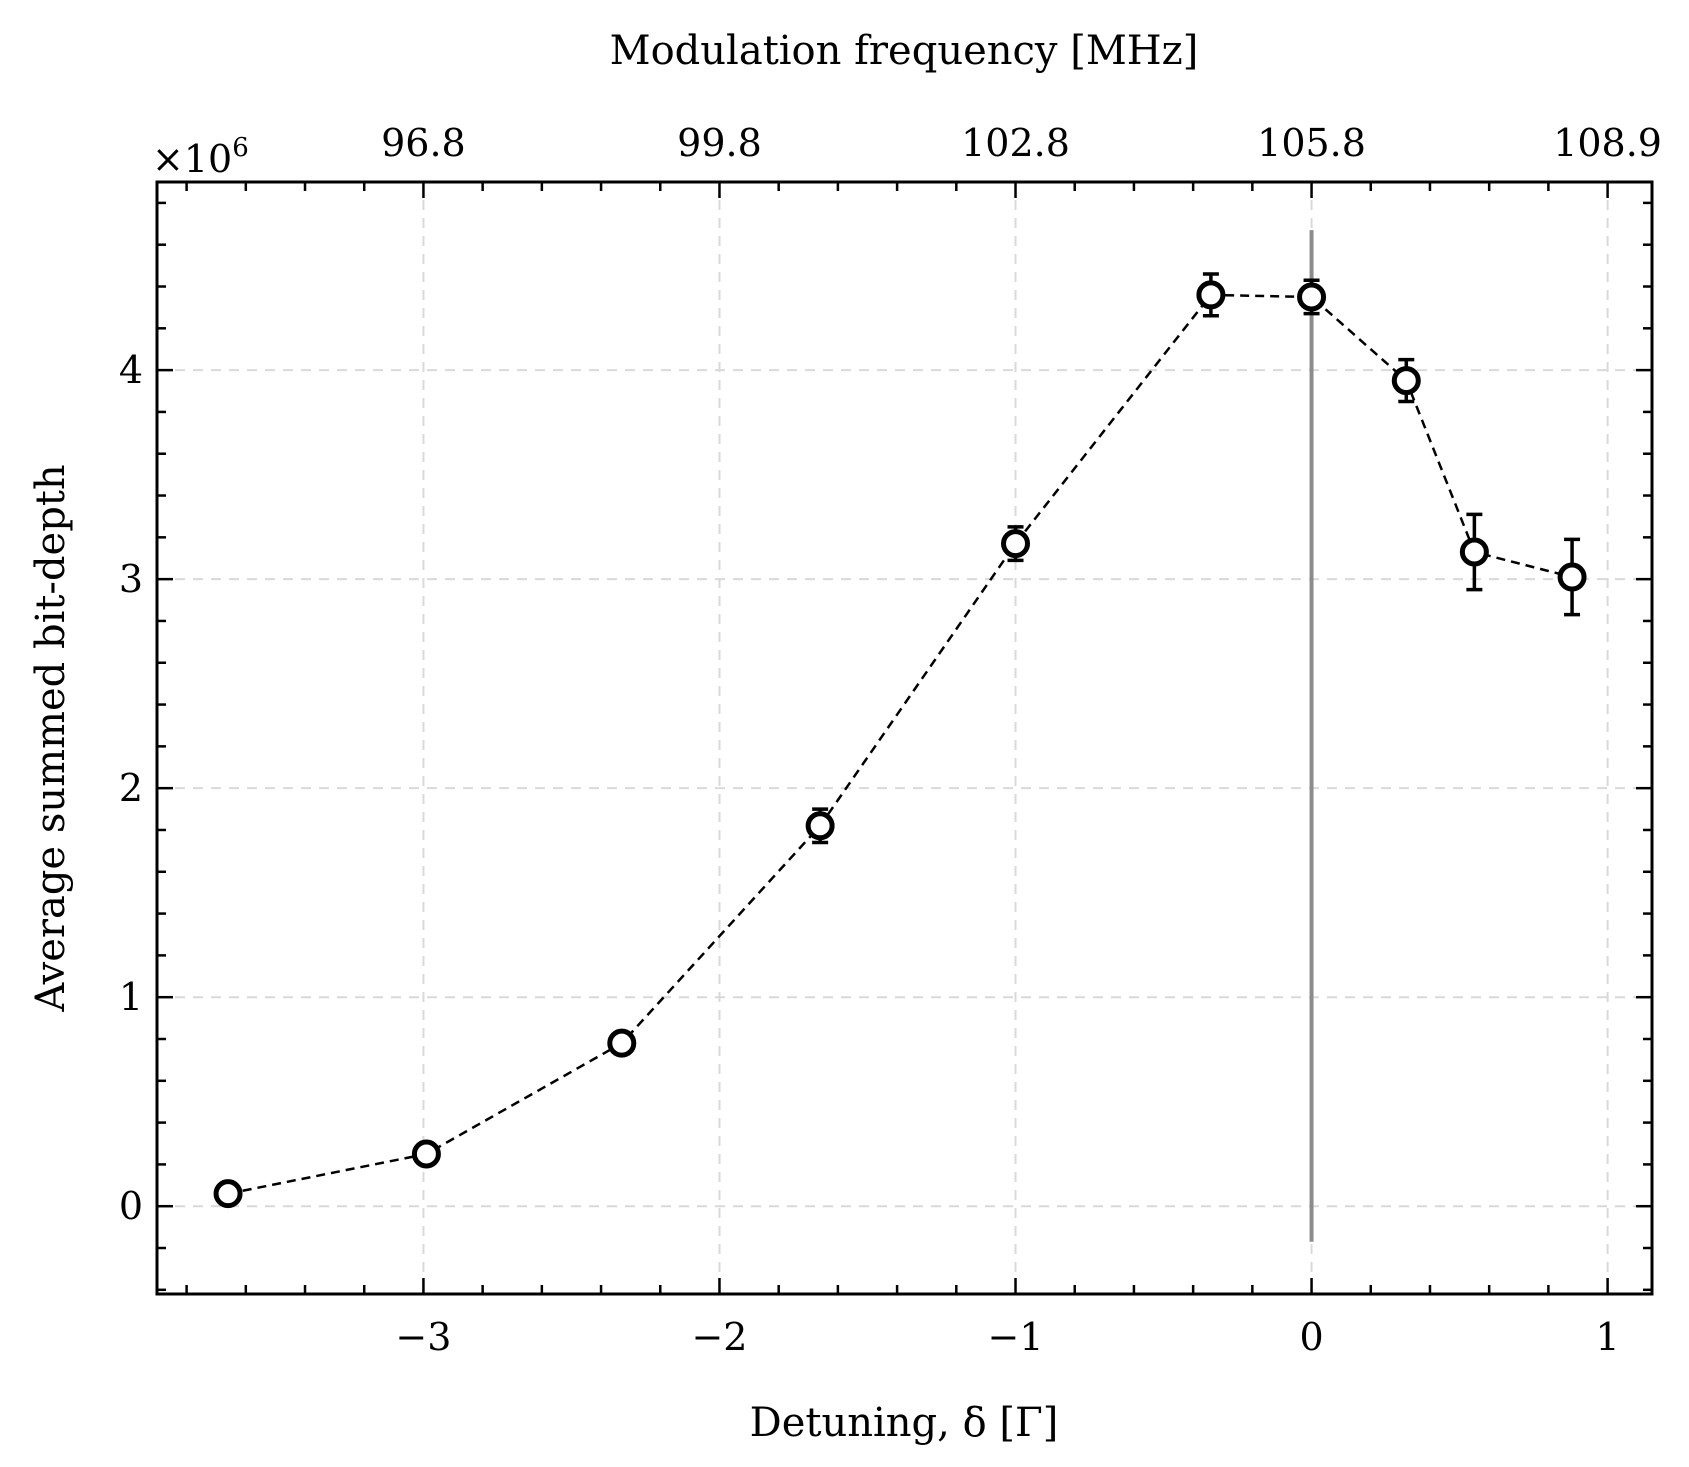 Image resolution: width=1689 pixels, height=1467 pixels. What do you see at coordinates (131, 370) in the screenshot?
I see `y-tick-label: 4` at bounding box center [131, 370].